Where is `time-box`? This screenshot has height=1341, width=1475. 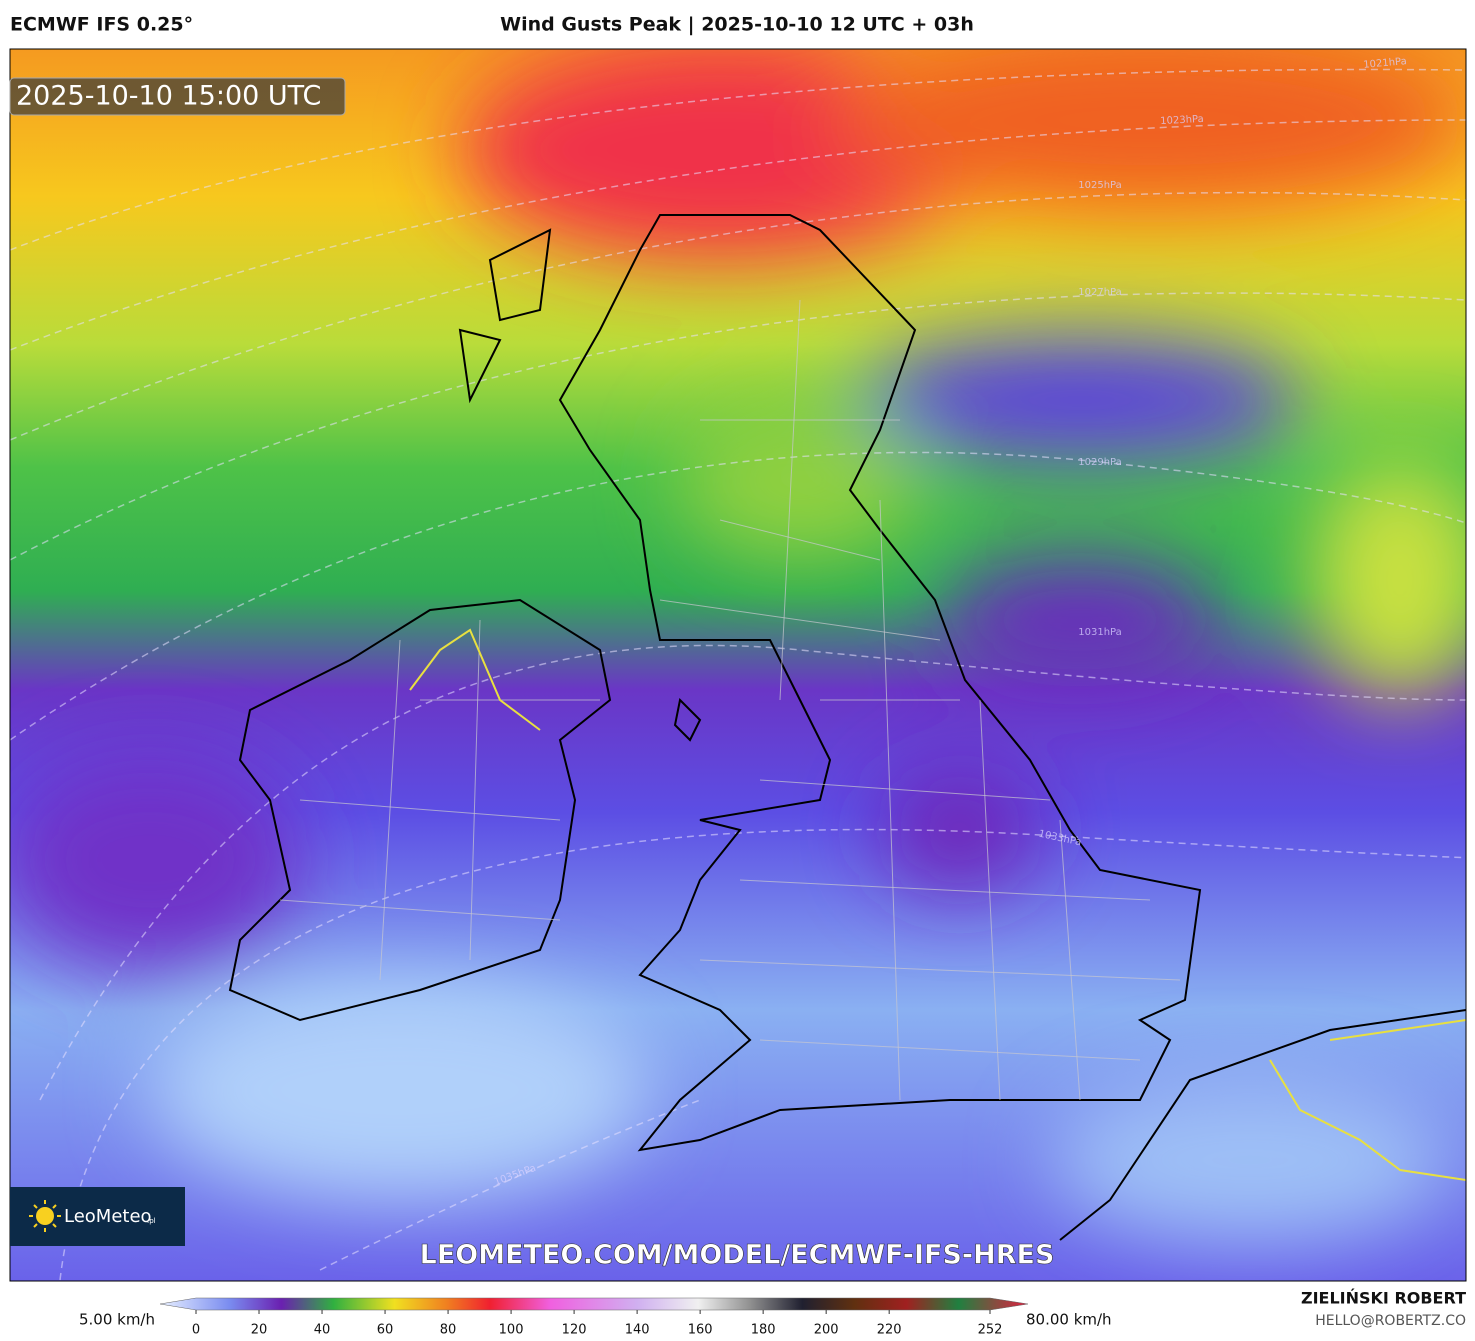
time-box is located at coordinates (177, 96).